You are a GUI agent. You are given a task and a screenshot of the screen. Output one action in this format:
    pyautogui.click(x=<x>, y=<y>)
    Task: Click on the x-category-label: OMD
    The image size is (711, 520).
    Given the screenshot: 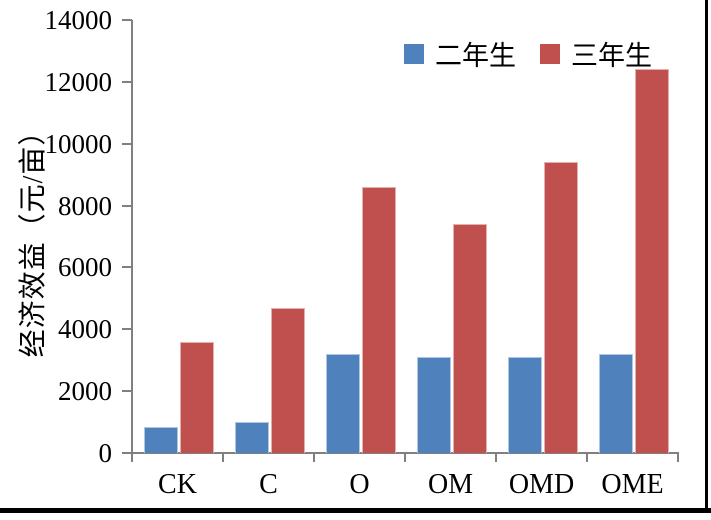 What is the action you would take?
    pyautogui.click(x=541, y=484)
    